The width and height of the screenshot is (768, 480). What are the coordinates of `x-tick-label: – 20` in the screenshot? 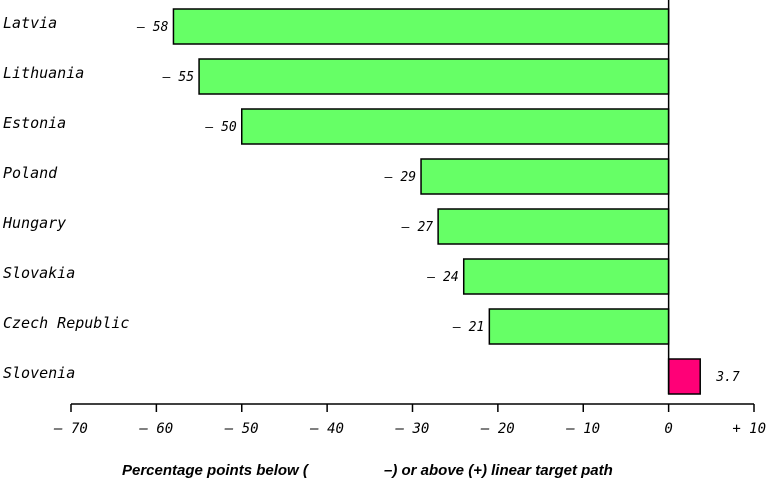 It's located at (497, 429).